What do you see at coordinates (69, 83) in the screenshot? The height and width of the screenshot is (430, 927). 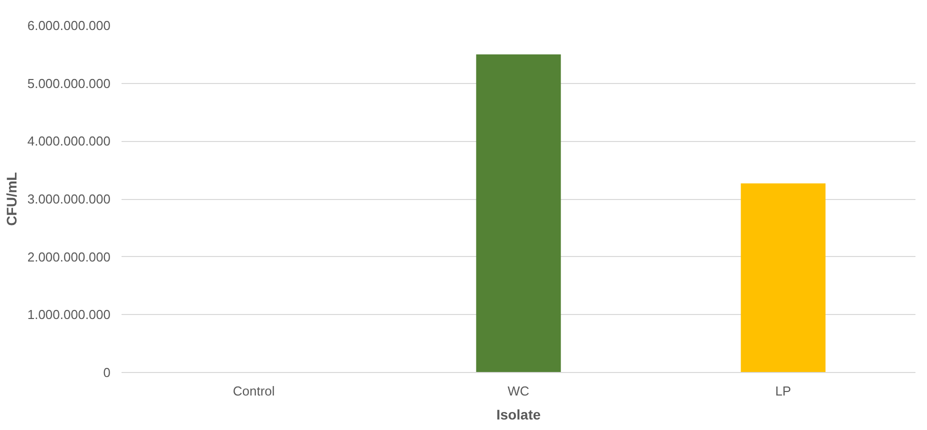 I see `y-tick-label: 5.000.000.000` at bounding box center [69, 83].